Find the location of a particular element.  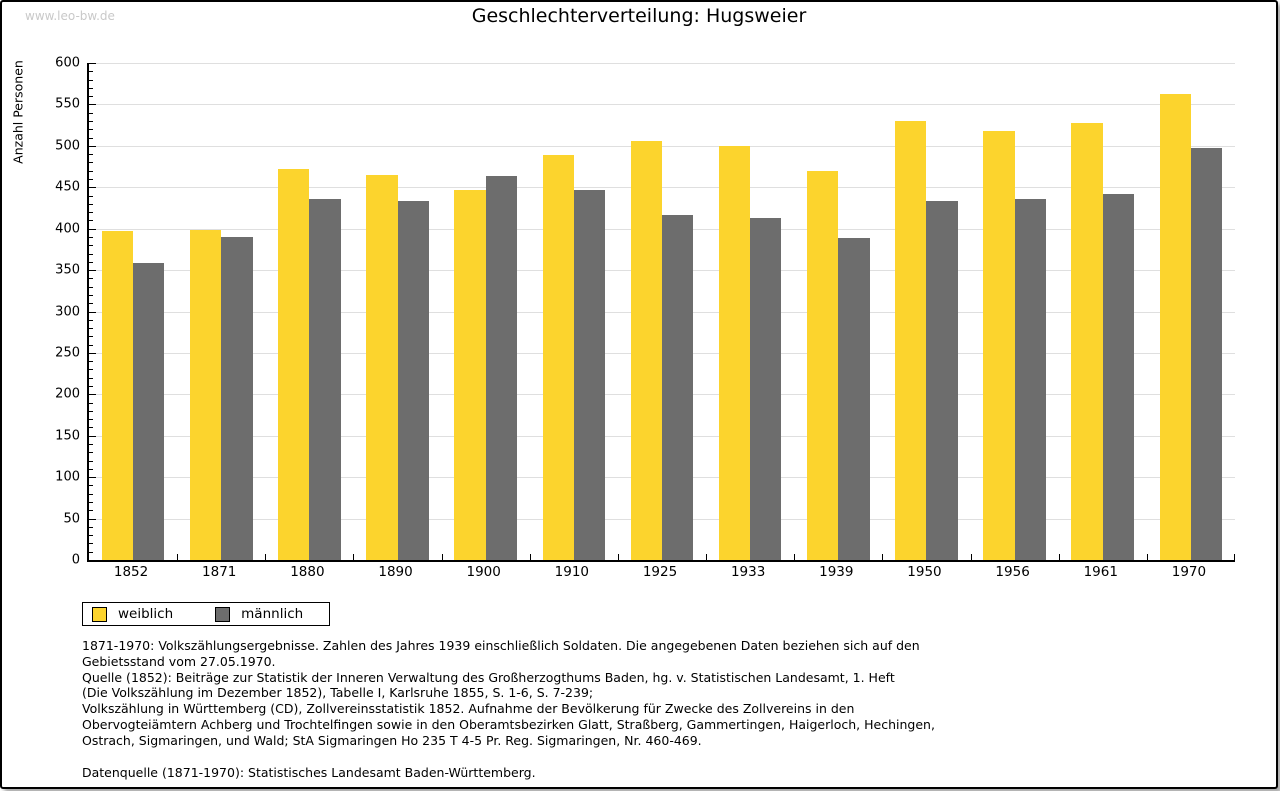

x-tick-label-1950: 1950 is located at coordinates (924, 572).